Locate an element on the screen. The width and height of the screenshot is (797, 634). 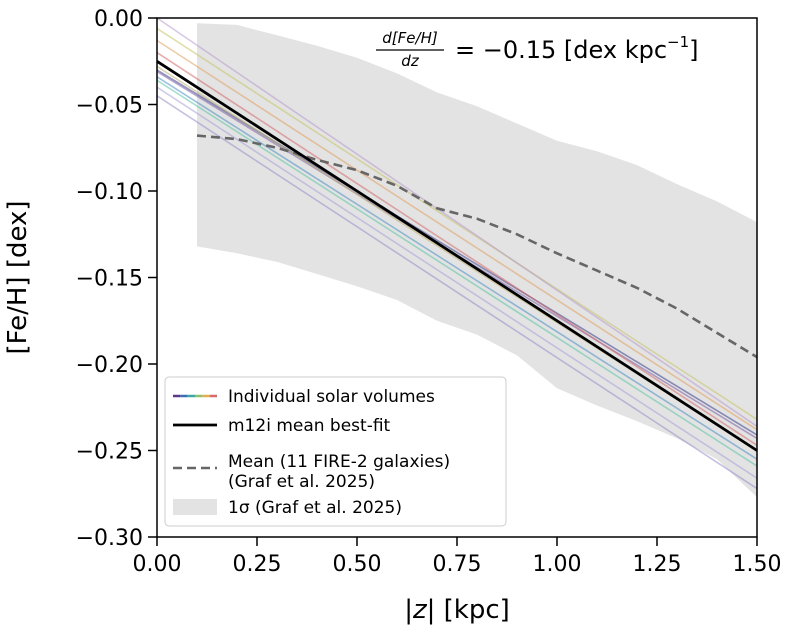
gradient-annotation: d[Fe/H] dz = −0.15 [dex kpc−1] is located at coordinates (537, 49).